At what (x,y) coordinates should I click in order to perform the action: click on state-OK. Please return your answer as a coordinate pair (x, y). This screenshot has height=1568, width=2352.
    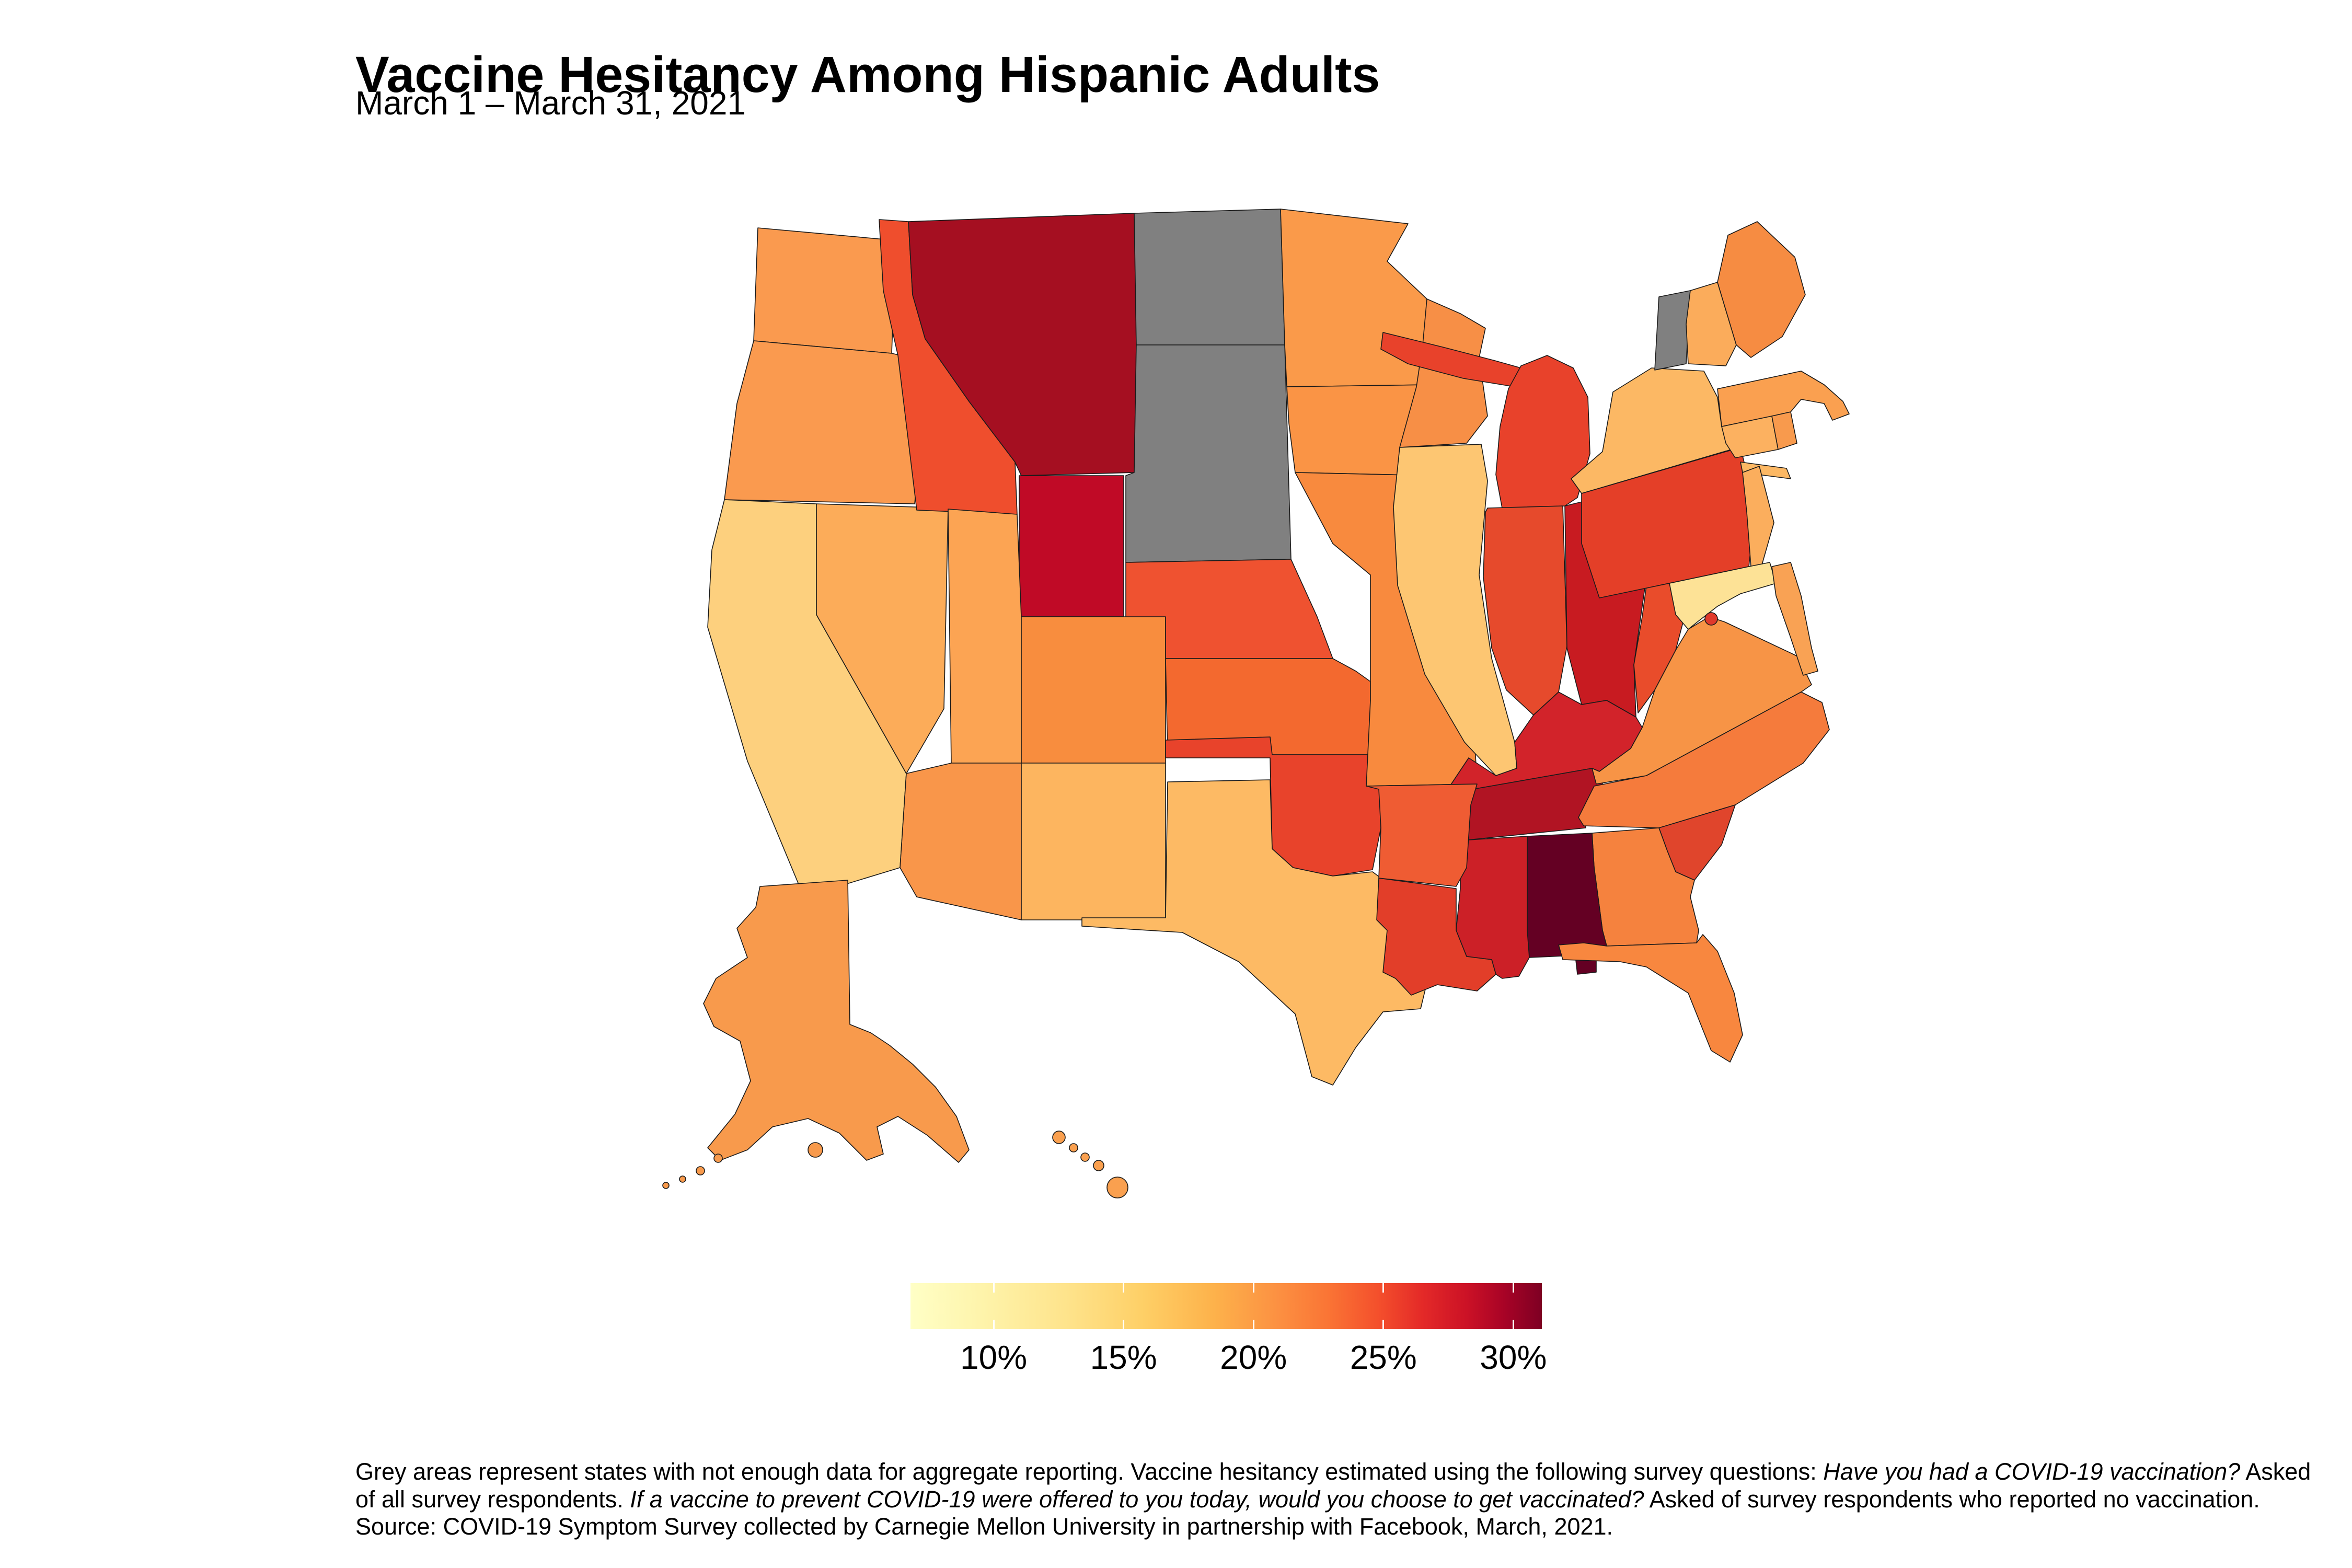
    Looking at the image, I should click on (1273, 806).